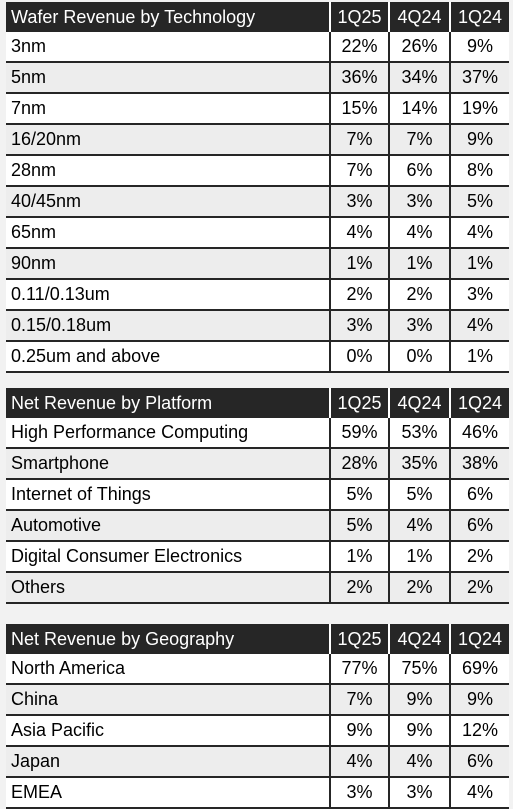  Describe the element at coordinates (359, 669) in the screenshot. I see `percentage-cell: 77%` at that location.